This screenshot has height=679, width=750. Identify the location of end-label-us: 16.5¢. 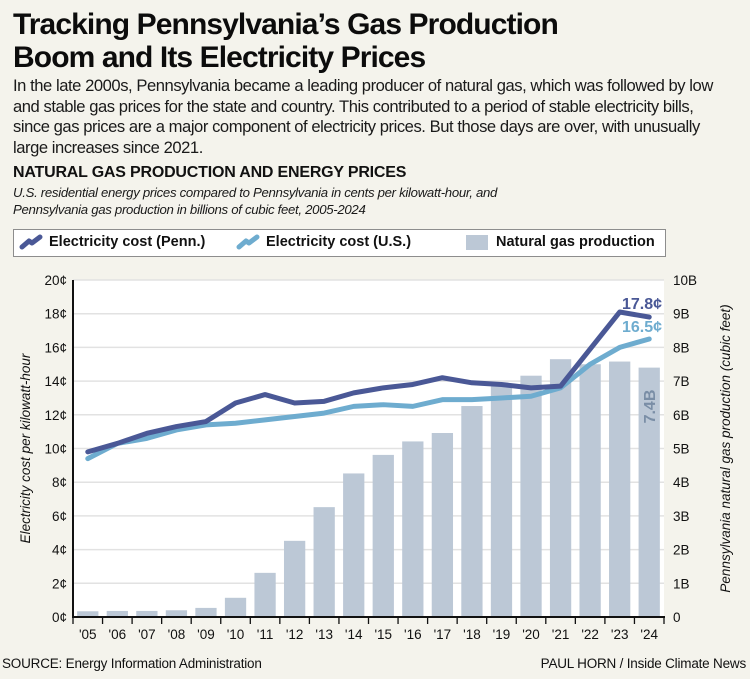
(642, 327).